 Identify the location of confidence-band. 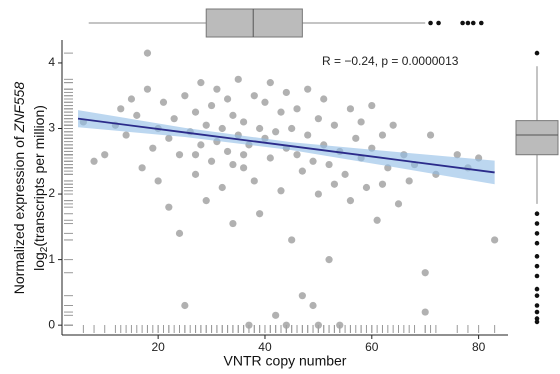
(286, 147).